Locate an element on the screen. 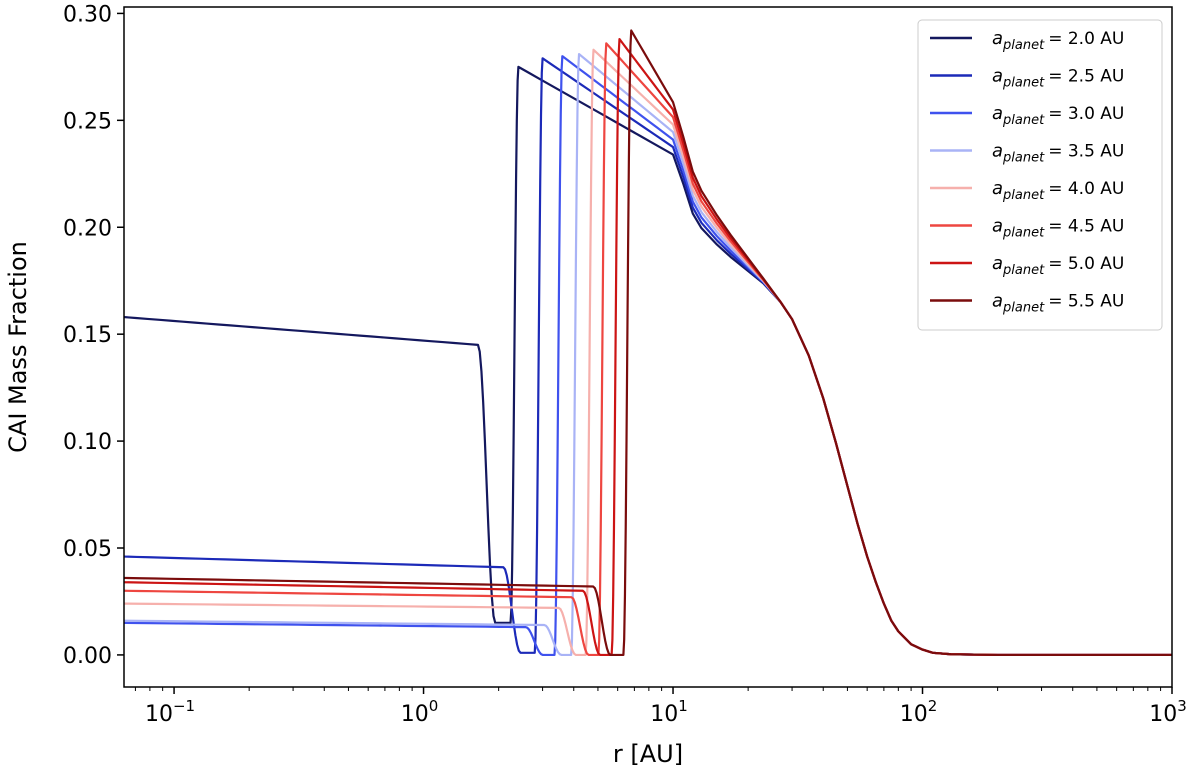 This screenshot has width=1200, height=776. x-tick-label: 10¹ is located at coordinates (669, 712).